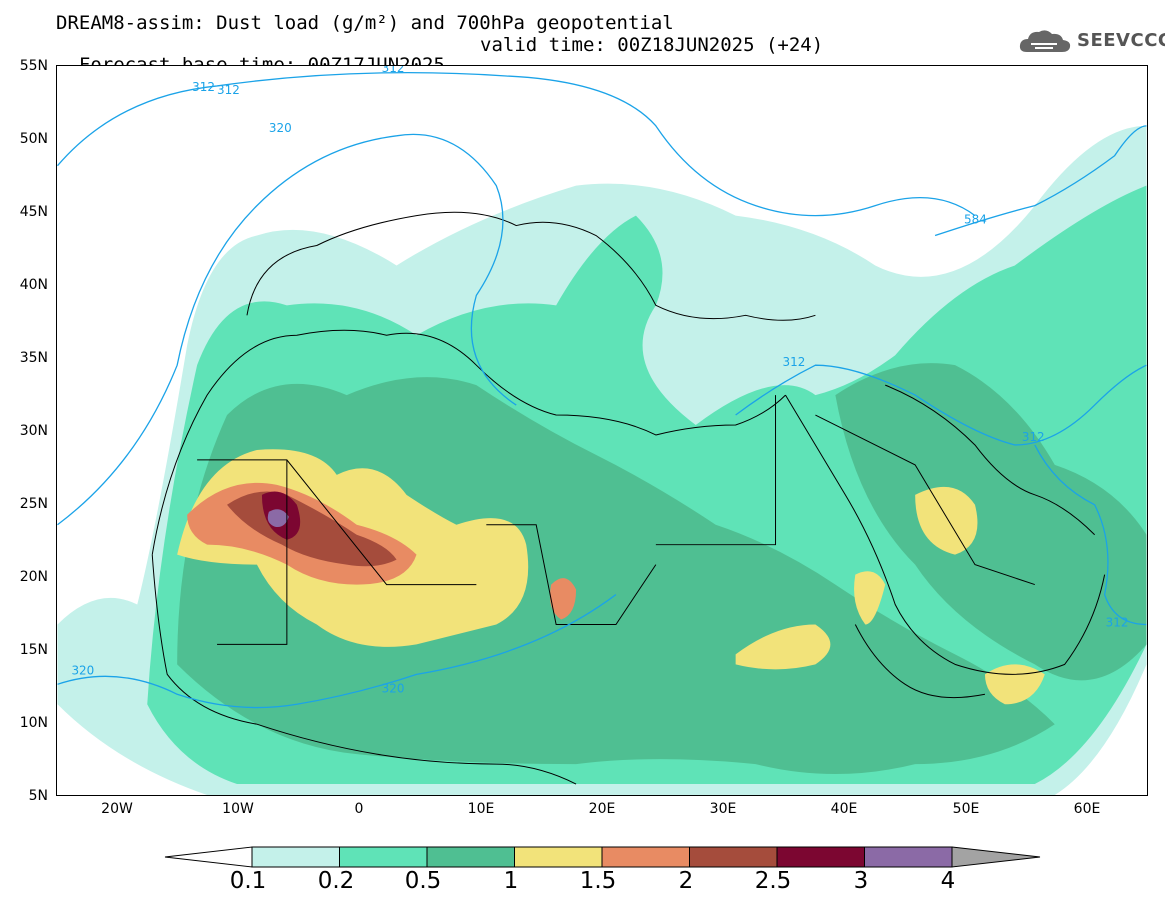 The width and height of the screenshot is (1165, 907). What do you see at coordinates (33, 577) in the screenshot?
I see `lat-label: 20N` at bounding box center [33, 577].